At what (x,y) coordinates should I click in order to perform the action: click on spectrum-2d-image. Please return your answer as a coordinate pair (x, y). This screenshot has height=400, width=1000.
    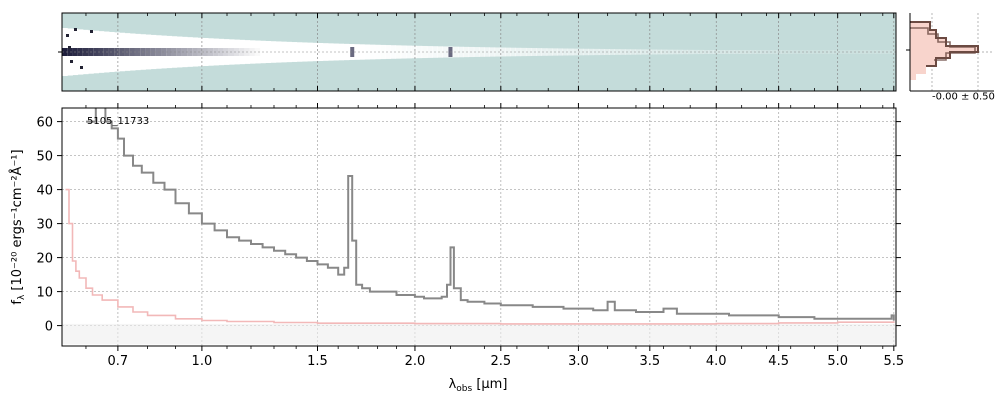
    Looking at the image, I should click on (479, 52).